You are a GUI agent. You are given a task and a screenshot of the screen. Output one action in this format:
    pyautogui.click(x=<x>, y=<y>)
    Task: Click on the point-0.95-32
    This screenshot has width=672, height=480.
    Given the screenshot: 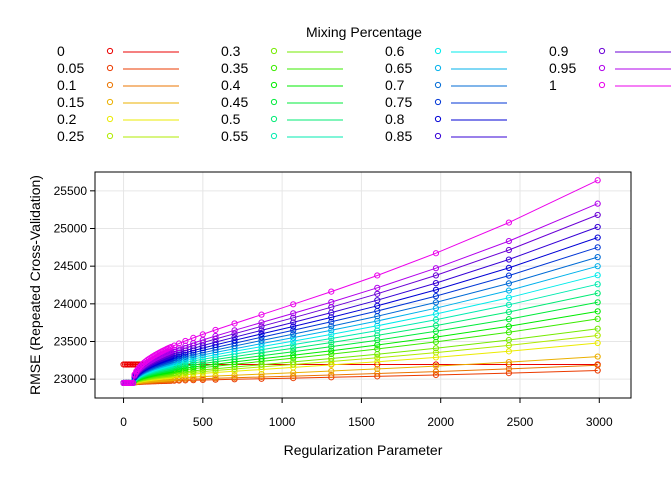 What is the action you would take?
    pyautogui.click(x=179, y=348)
    